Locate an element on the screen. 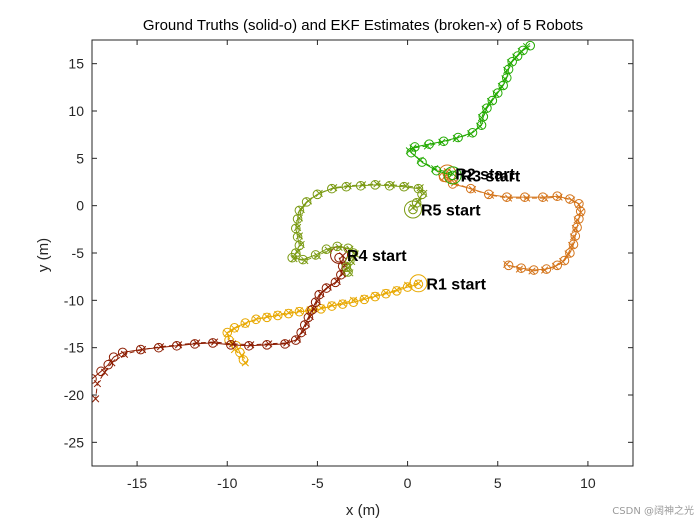  start-label: R1 start is located at coordinates (456, 284).